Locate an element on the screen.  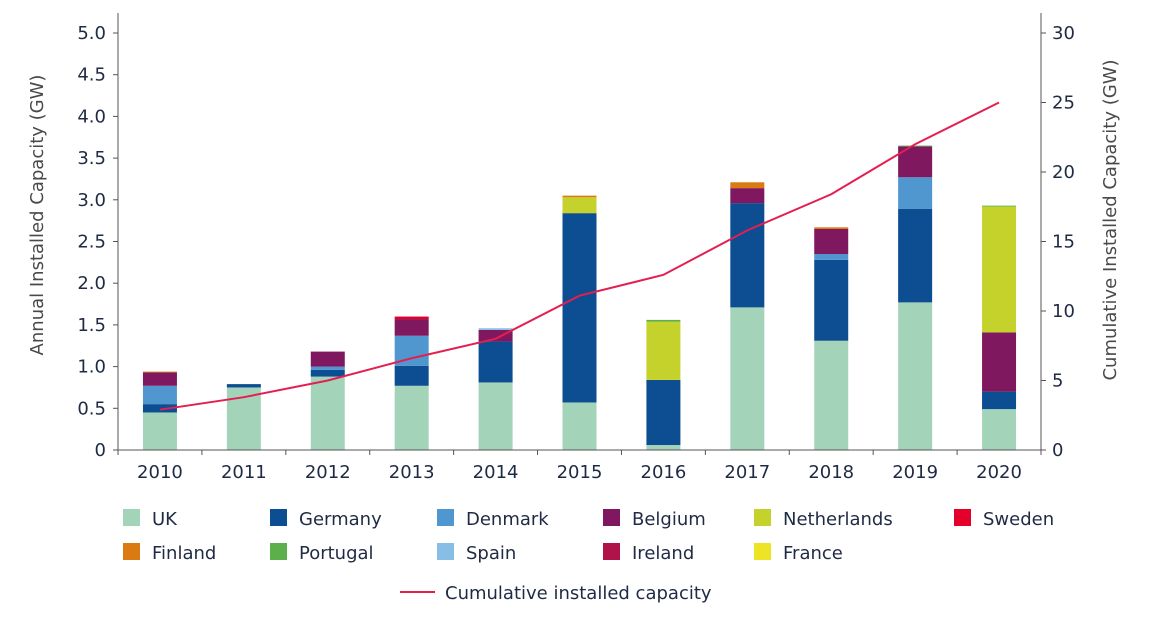
legend-label-uk: UK is located at coordinates (165, 519).